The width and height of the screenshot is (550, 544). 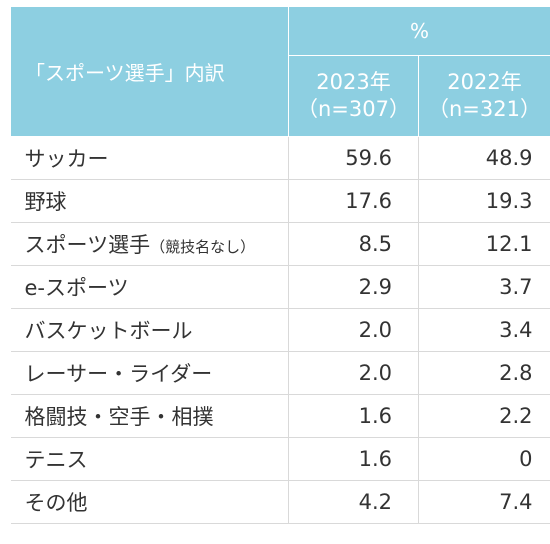 What do you see at coordinates (150, 502) in the screenshot?
I see `row-label-cell: その他` at bounding box center [150, 502].